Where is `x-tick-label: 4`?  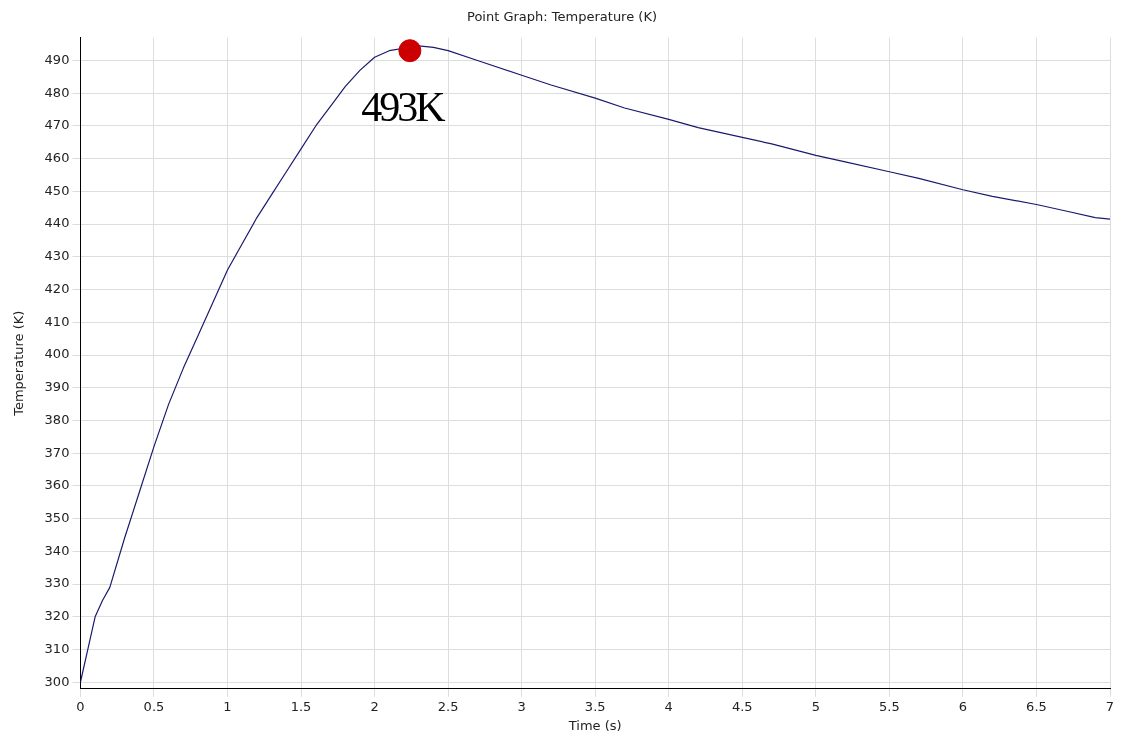 x-tick-label: 4 is located at coordinates (668, 706).